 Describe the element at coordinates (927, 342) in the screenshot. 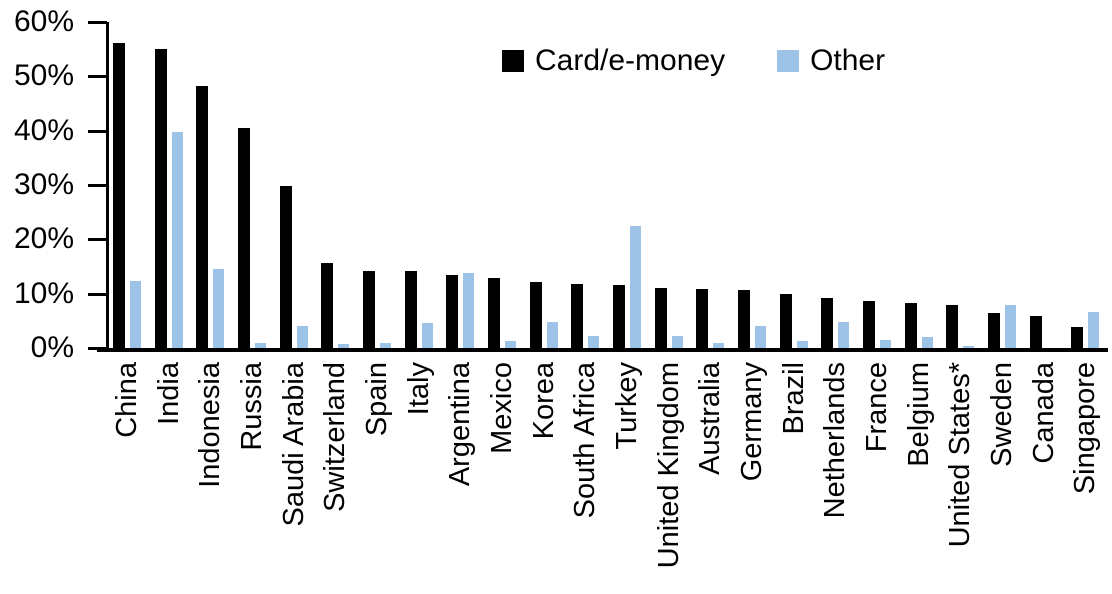

I see `bar-other-belgium` at that location.